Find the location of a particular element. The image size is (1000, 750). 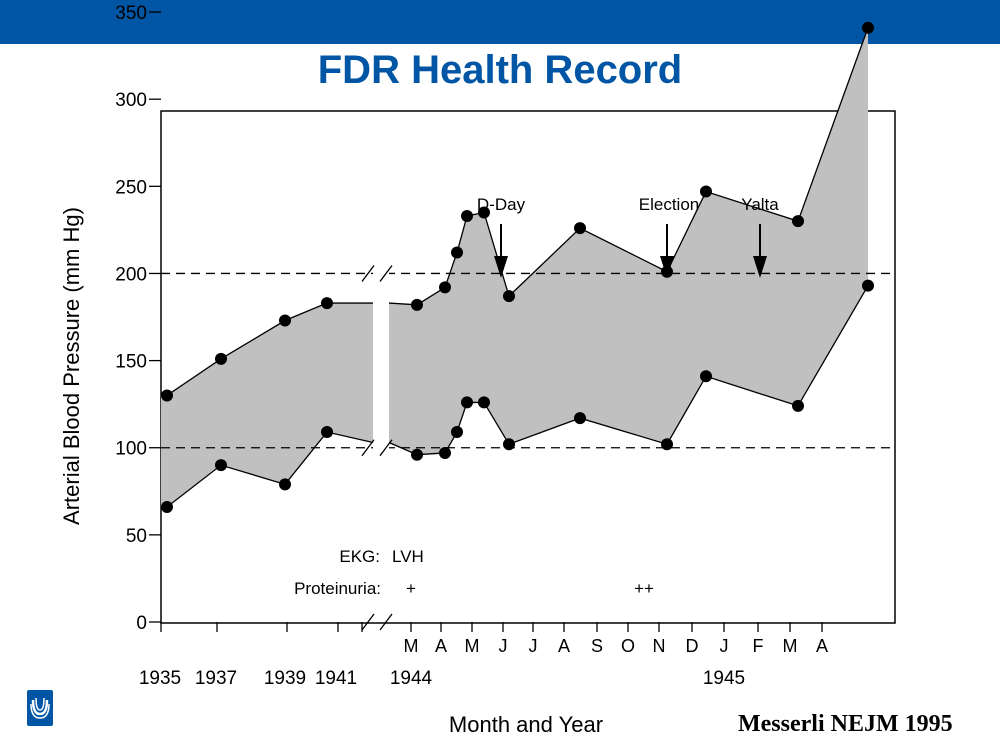

y-axis-label: Arterial Blood Pressure (mm Hg) is located at coordinates (71, 366).